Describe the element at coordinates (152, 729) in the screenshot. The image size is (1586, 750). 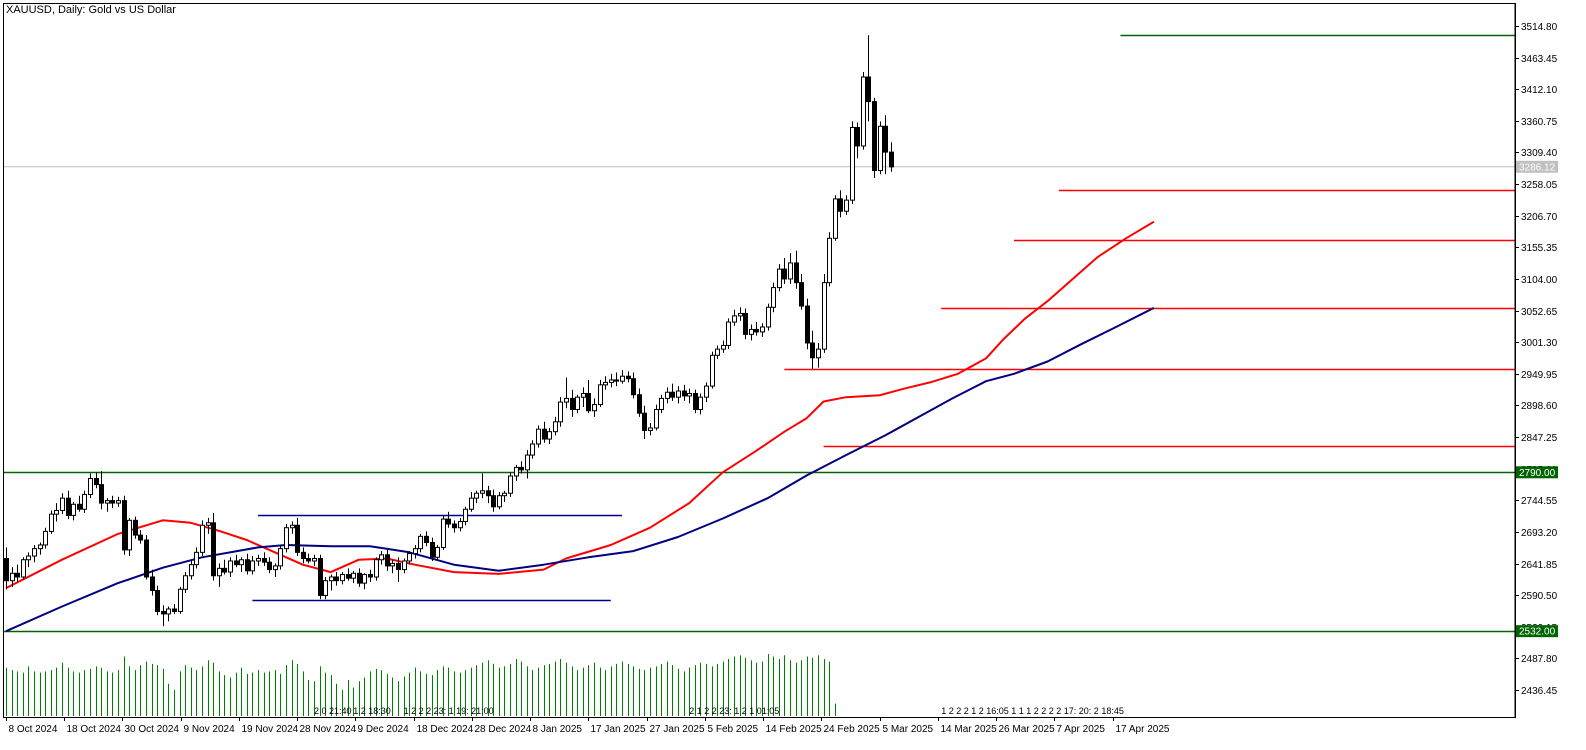
I see `date-tick-label: 30 Oct 2024` at that location.